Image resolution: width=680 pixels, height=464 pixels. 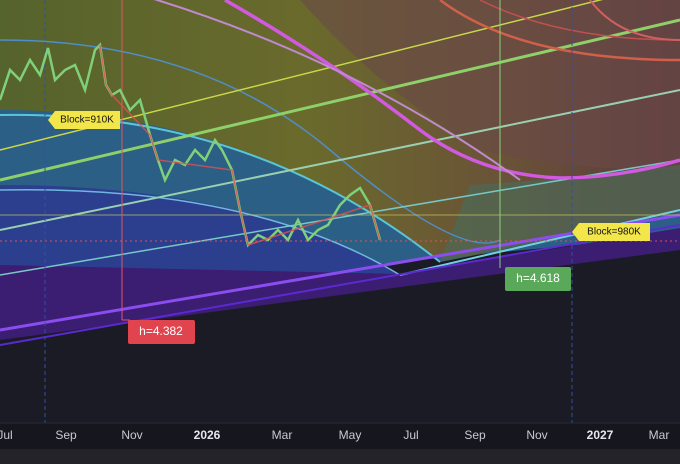 I want to click on x-axis, so click(x=340, y=436).